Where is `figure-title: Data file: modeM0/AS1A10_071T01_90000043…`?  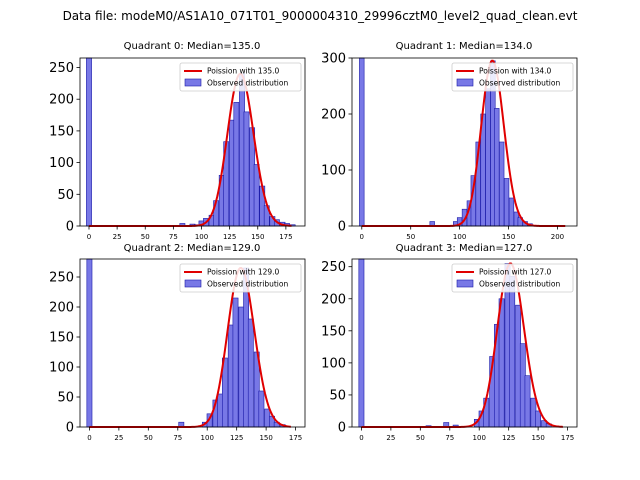 figure-title: Data file: modeM0/AS1A10_071T01_90000043… is located at coordinates (320, 16).